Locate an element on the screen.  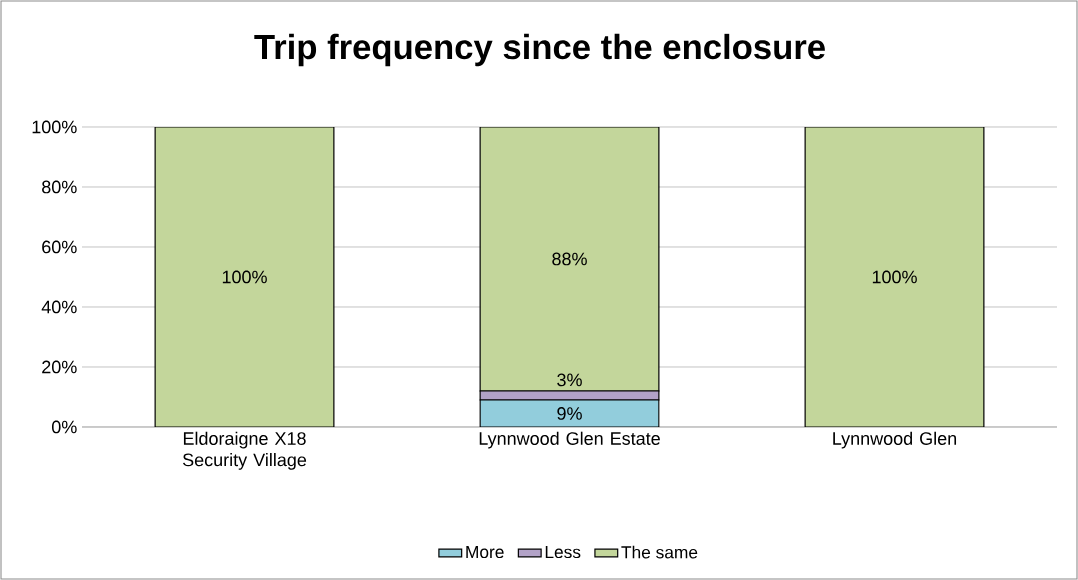
y-tick-label: 100% is located at coordinates (54, 127).